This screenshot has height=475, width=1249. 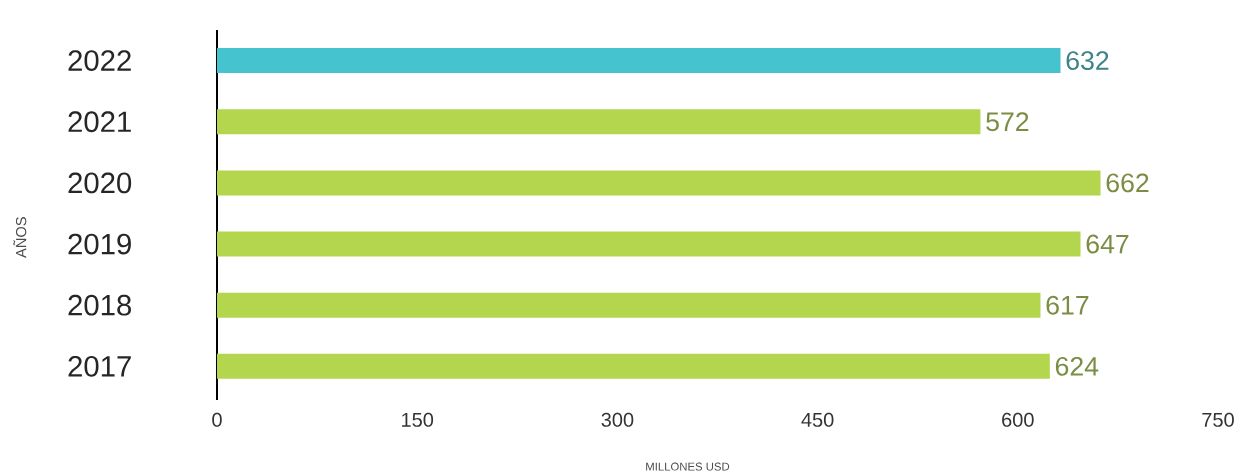 I want to click on data-label: 624, so click(x=1077, y=366).